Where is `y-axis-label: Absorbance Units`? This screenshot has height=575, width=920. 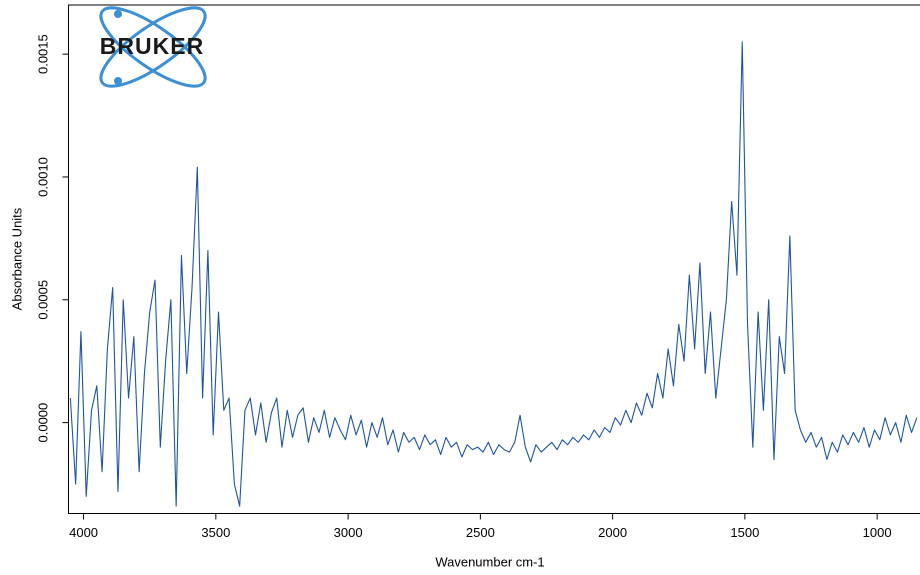
y-axis-label: Absorbance Units is located at coordinates (16, 258).